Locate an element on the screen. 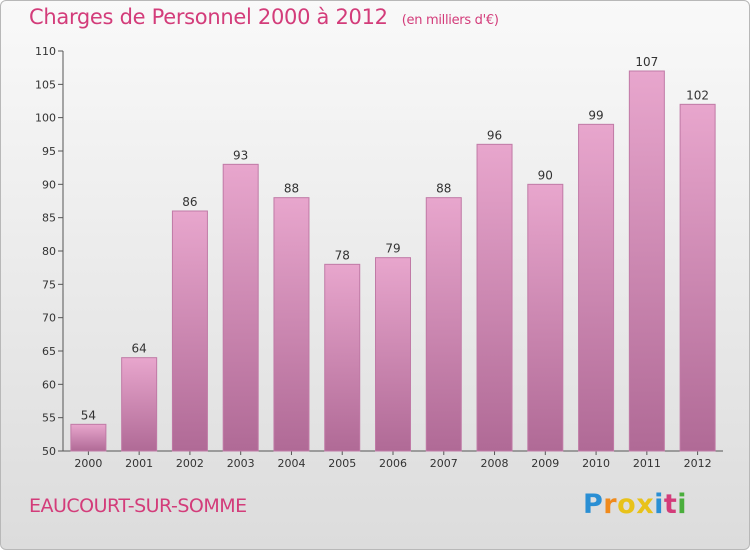 This screenshot has height=550, width=750. bar-2007 is located at coordinates (443, 324).